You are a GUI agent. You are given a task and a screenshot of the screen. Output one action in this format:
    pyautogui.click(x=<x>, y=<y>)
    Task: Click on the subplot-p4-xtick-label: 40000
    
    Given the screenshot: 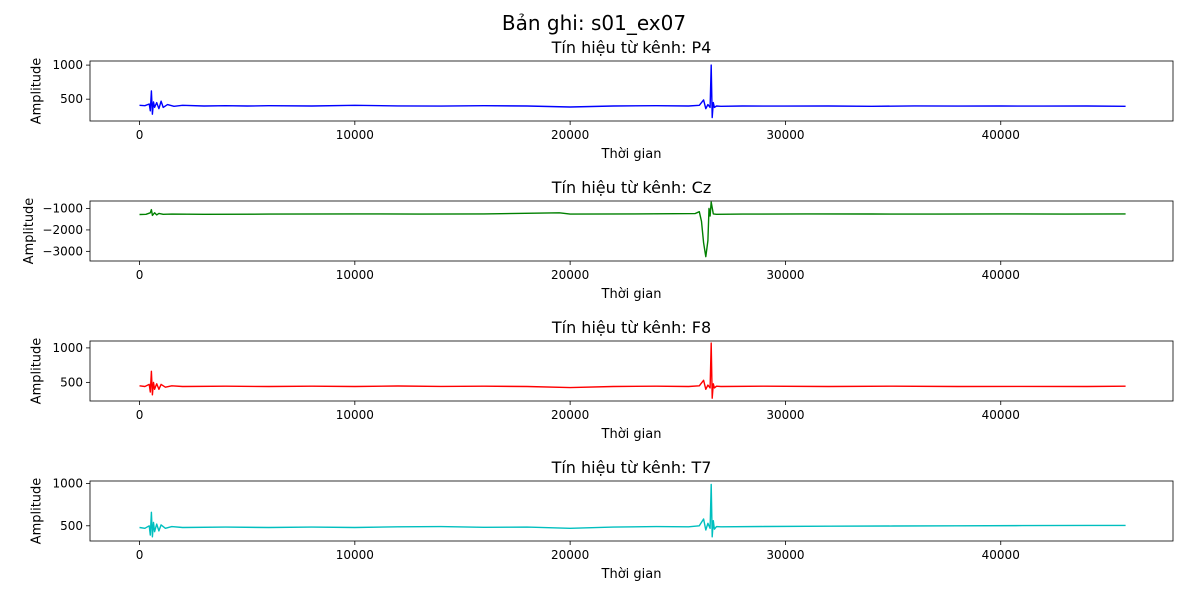 What is the action you would take?
    pyautogui.click(x=1001, y=135)
    